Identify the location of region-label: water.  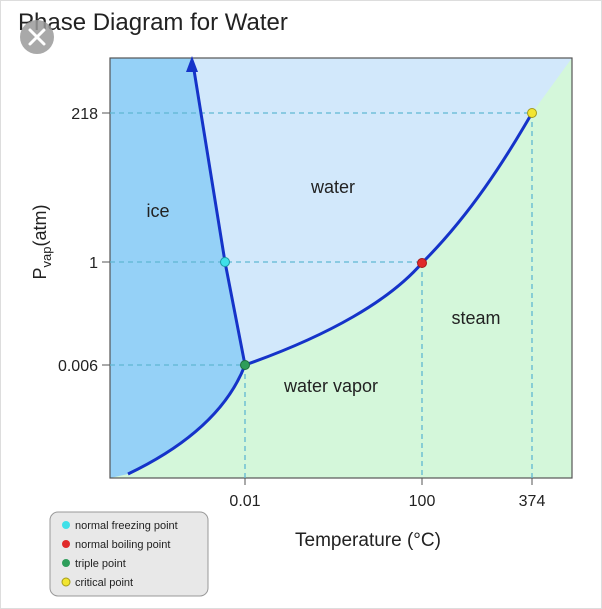
(332, 187).